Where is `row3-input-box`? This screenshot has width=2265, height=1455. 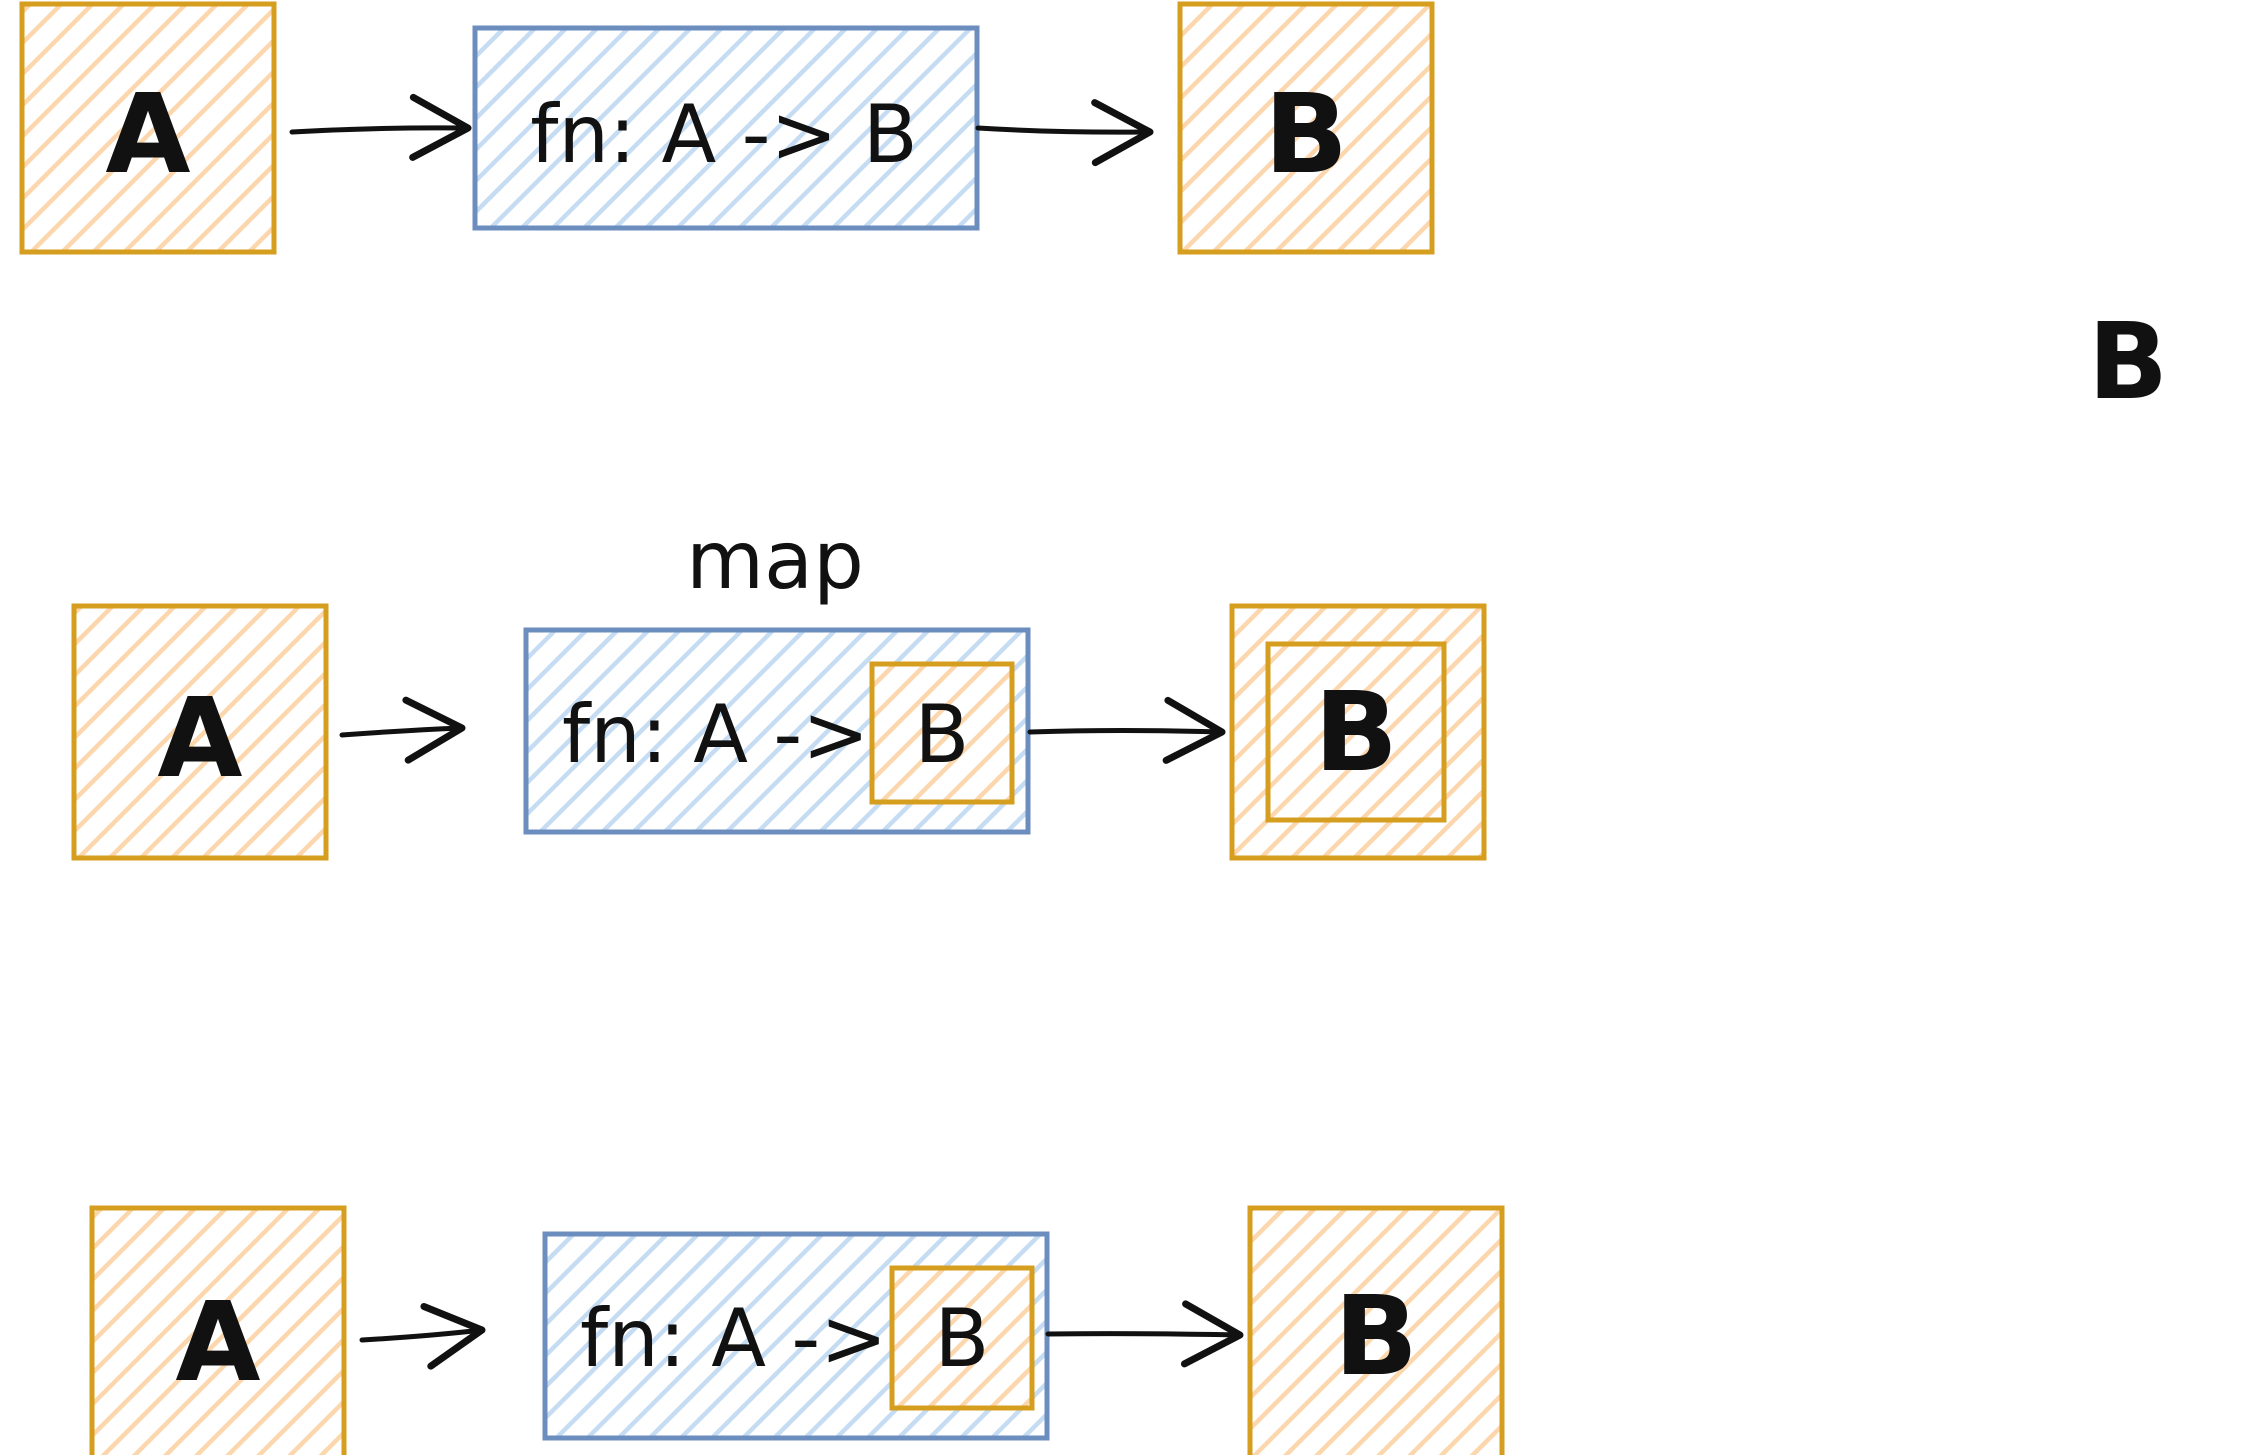
row3-input-box is located at coordinates (218, 1330).